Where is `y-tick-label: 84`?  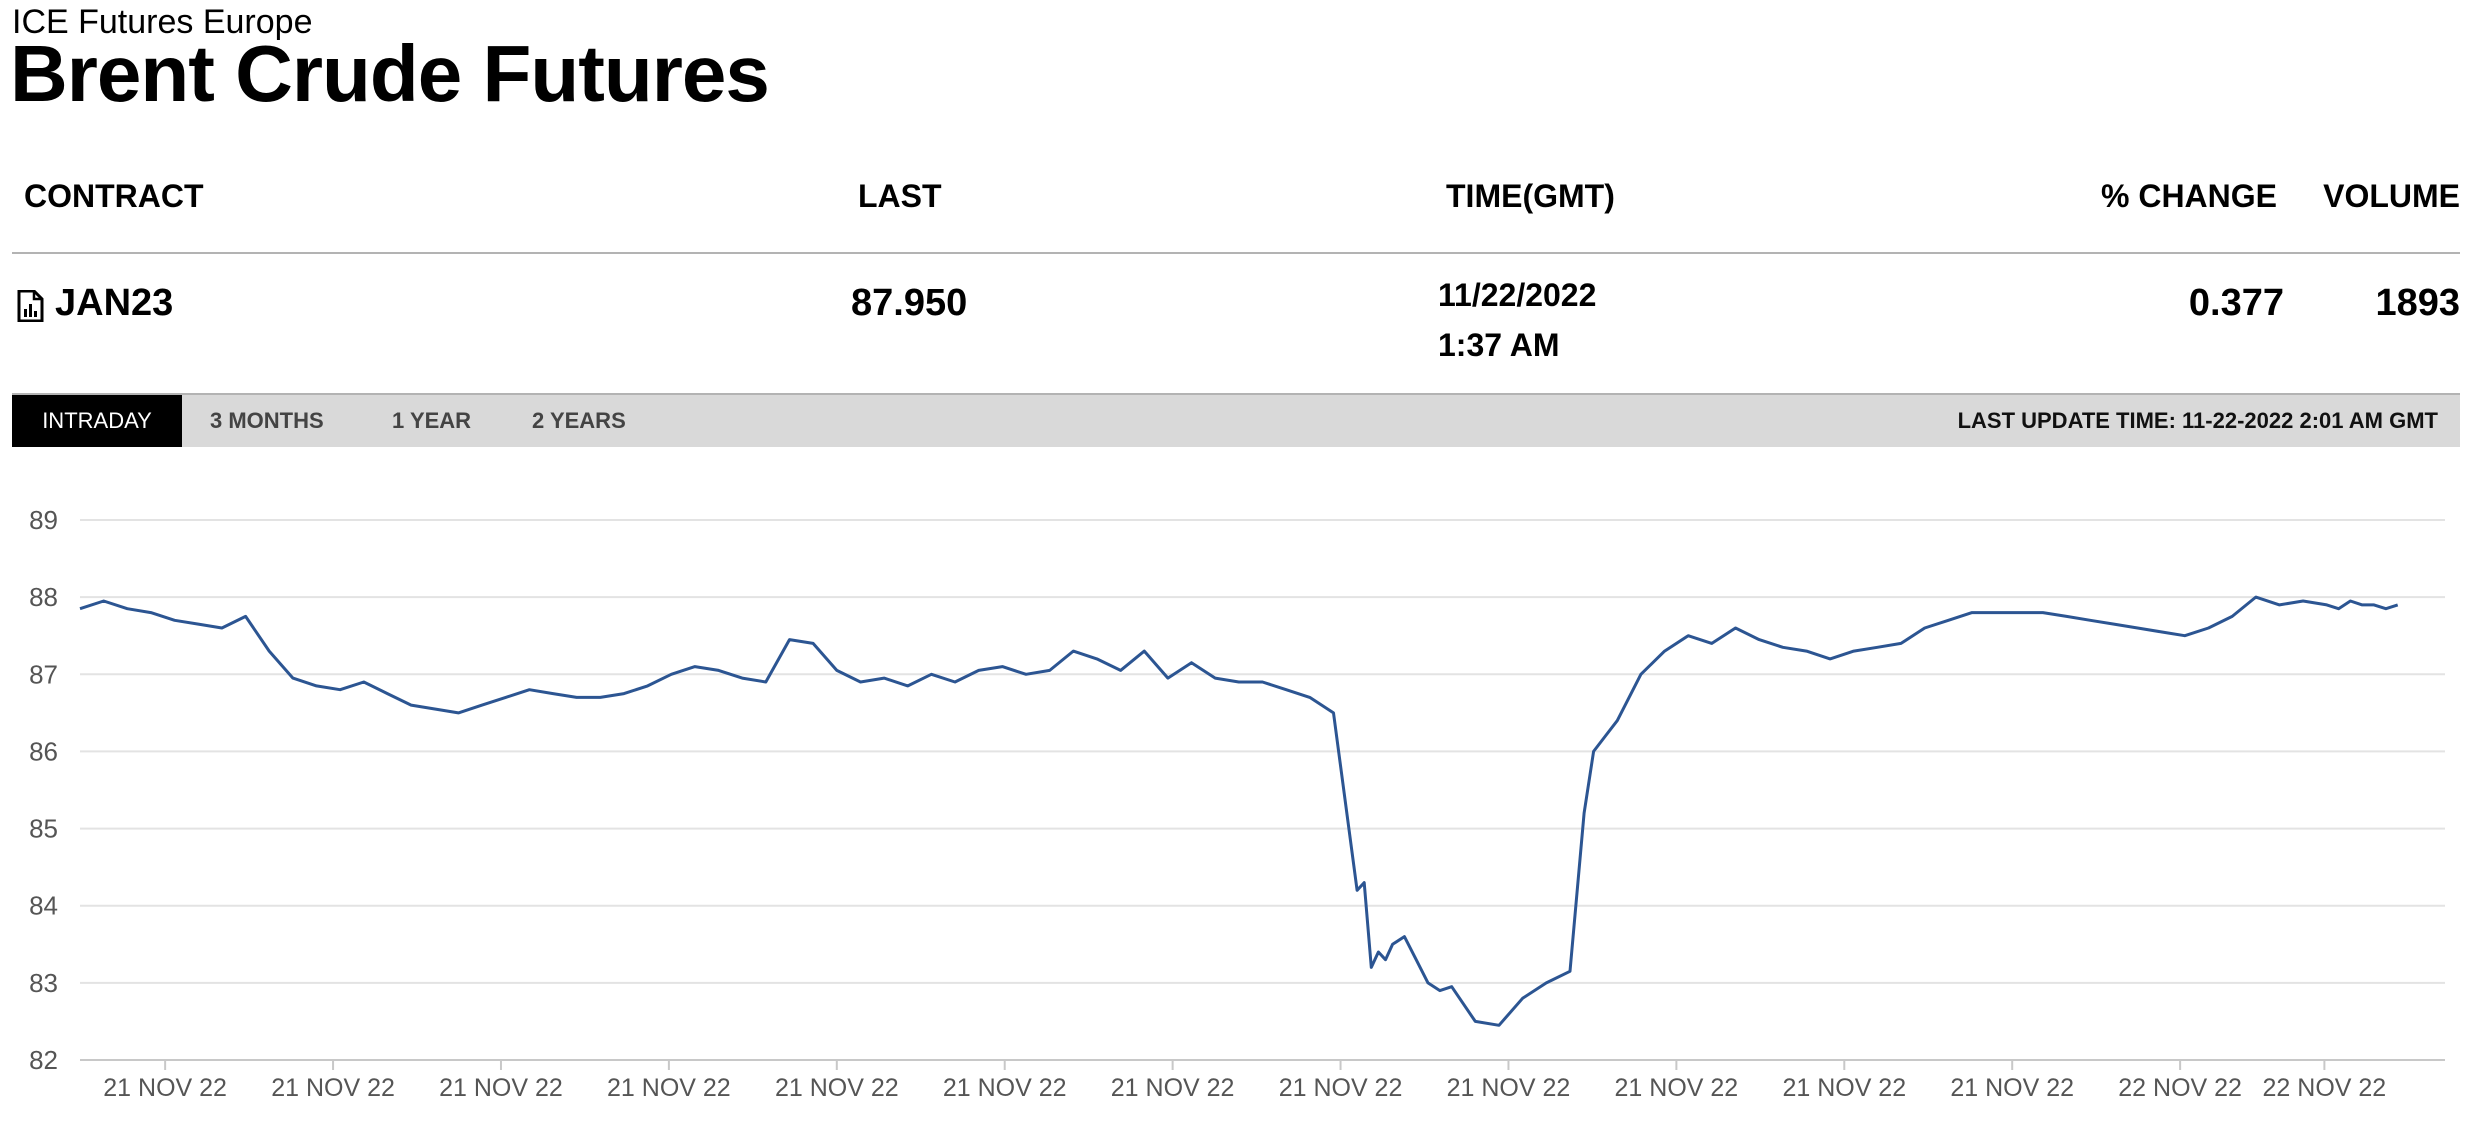 y-tick-label: 84 is located at coordinates (43, 906).